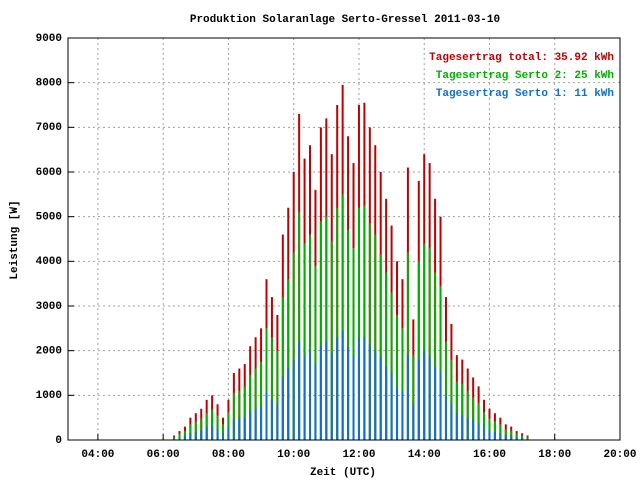 This screenshot has width=640, height=480. What do you see at coordinates (49, 218) in the screenshot?
I see `y-tick-label: 5000` at bounding box center [49, 218].